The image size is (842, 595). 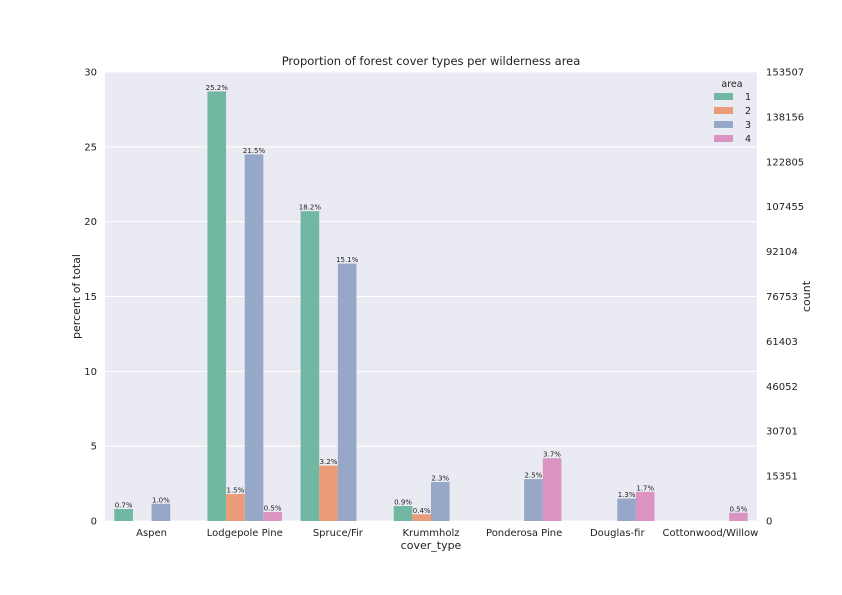 I want to click on bar-value-label: 0.7%, so click(x=124, y=506).